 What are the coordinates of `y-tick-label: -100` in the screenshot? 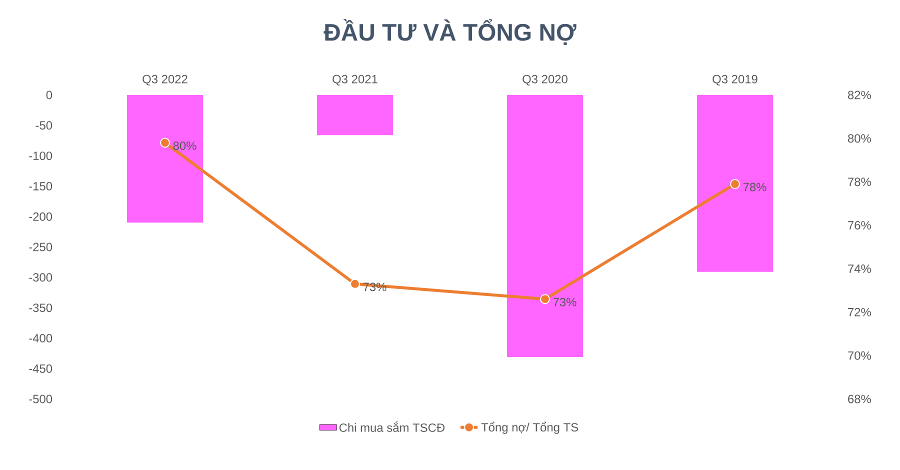 It's located at (40, 156).